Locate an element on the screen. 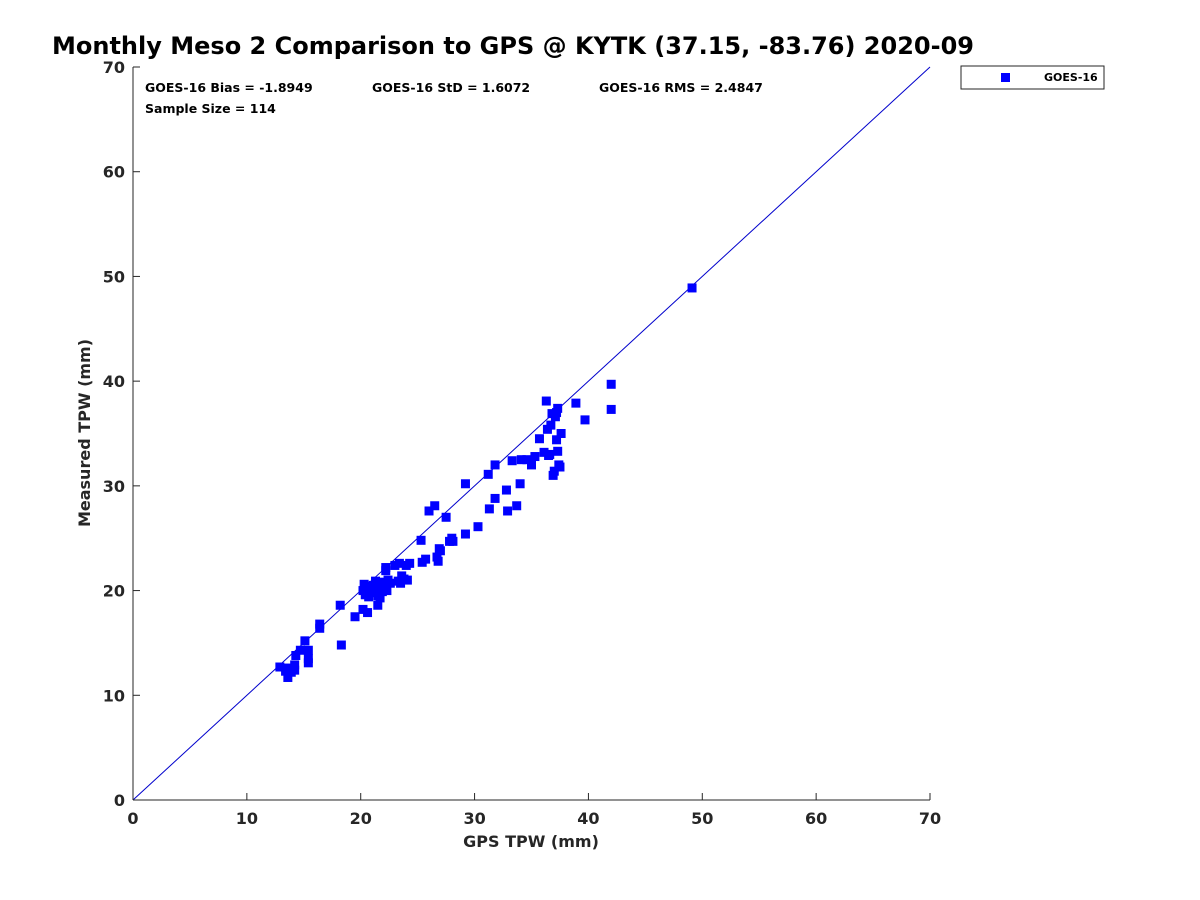 This screenshot has width=1200, height=900. x-axis-label: GPS TPW (mm) is located at coordinates (531, 841).